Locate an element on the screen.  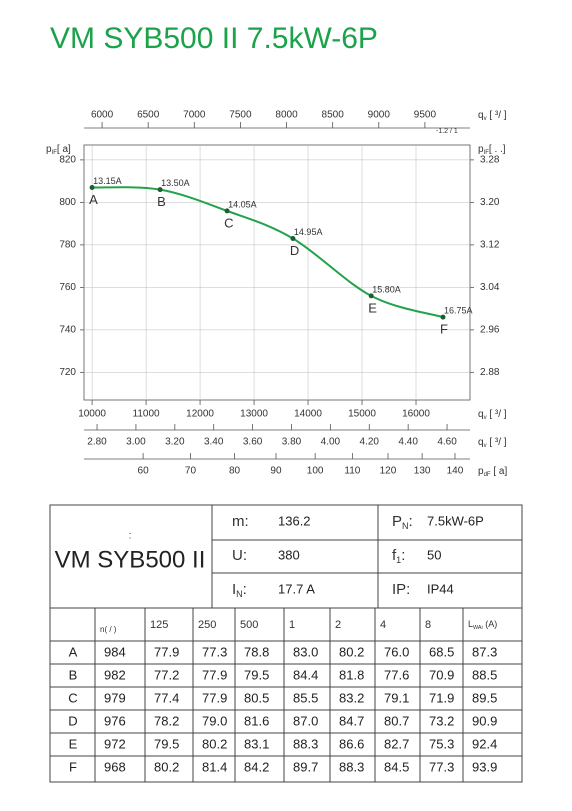
axis-label: qv [ ³/ ] is located at coordinates (492, 116).